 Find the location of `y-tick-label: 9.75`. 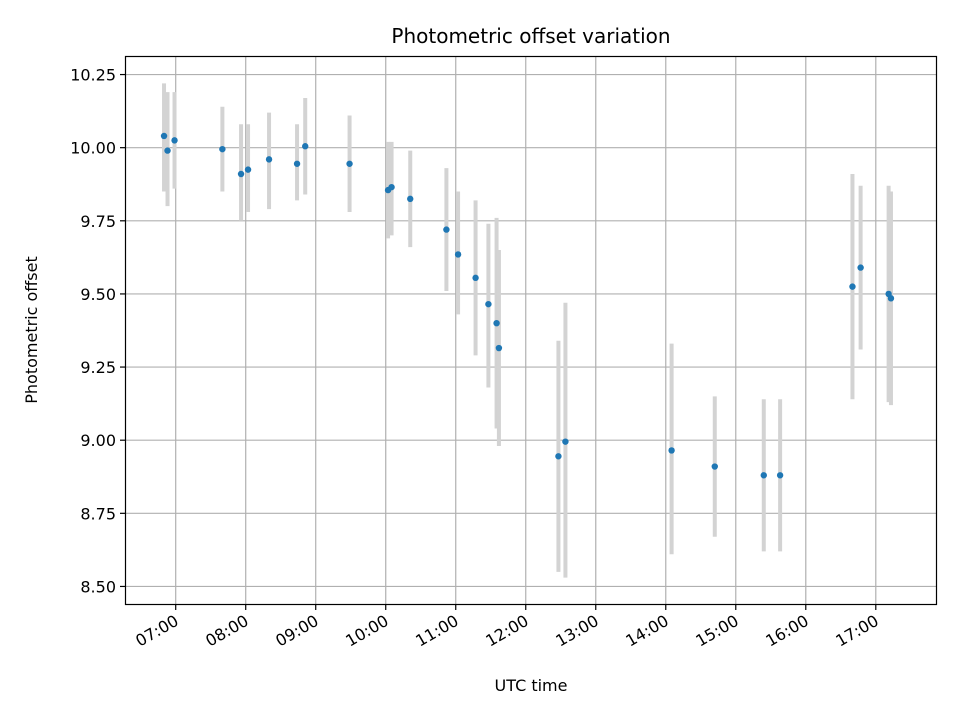

y-tick-label: 9.75 is located at coordinates (98, 221).